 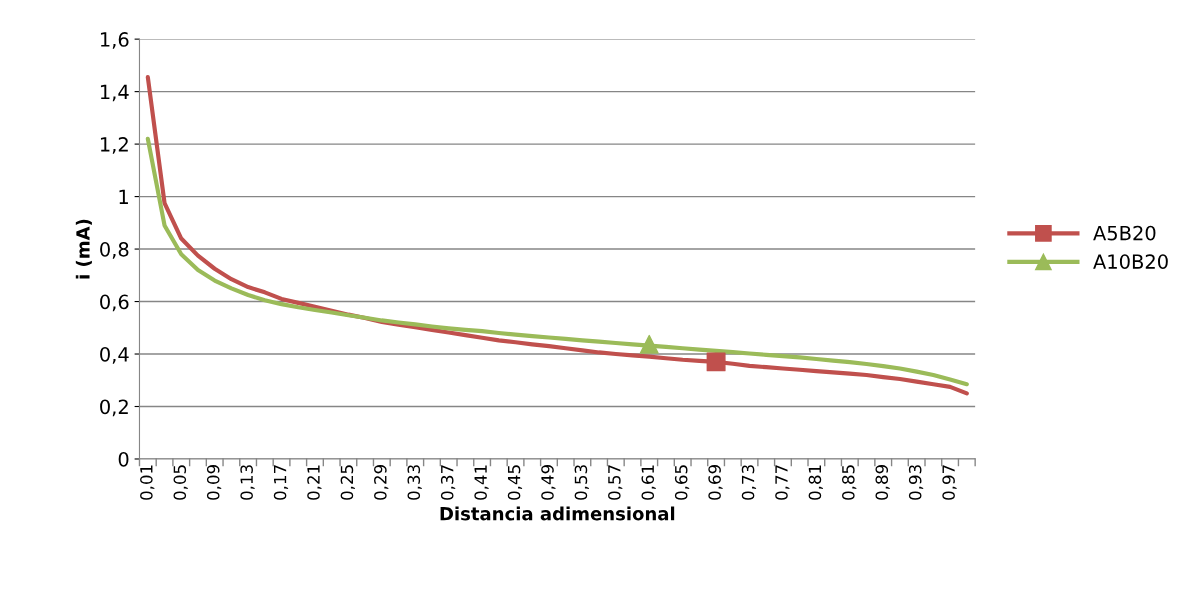 What do you see at coordinates (114, 40) in the screenshot?
I see `y-tick-label: 1,6` at bounding box center [114, 40].